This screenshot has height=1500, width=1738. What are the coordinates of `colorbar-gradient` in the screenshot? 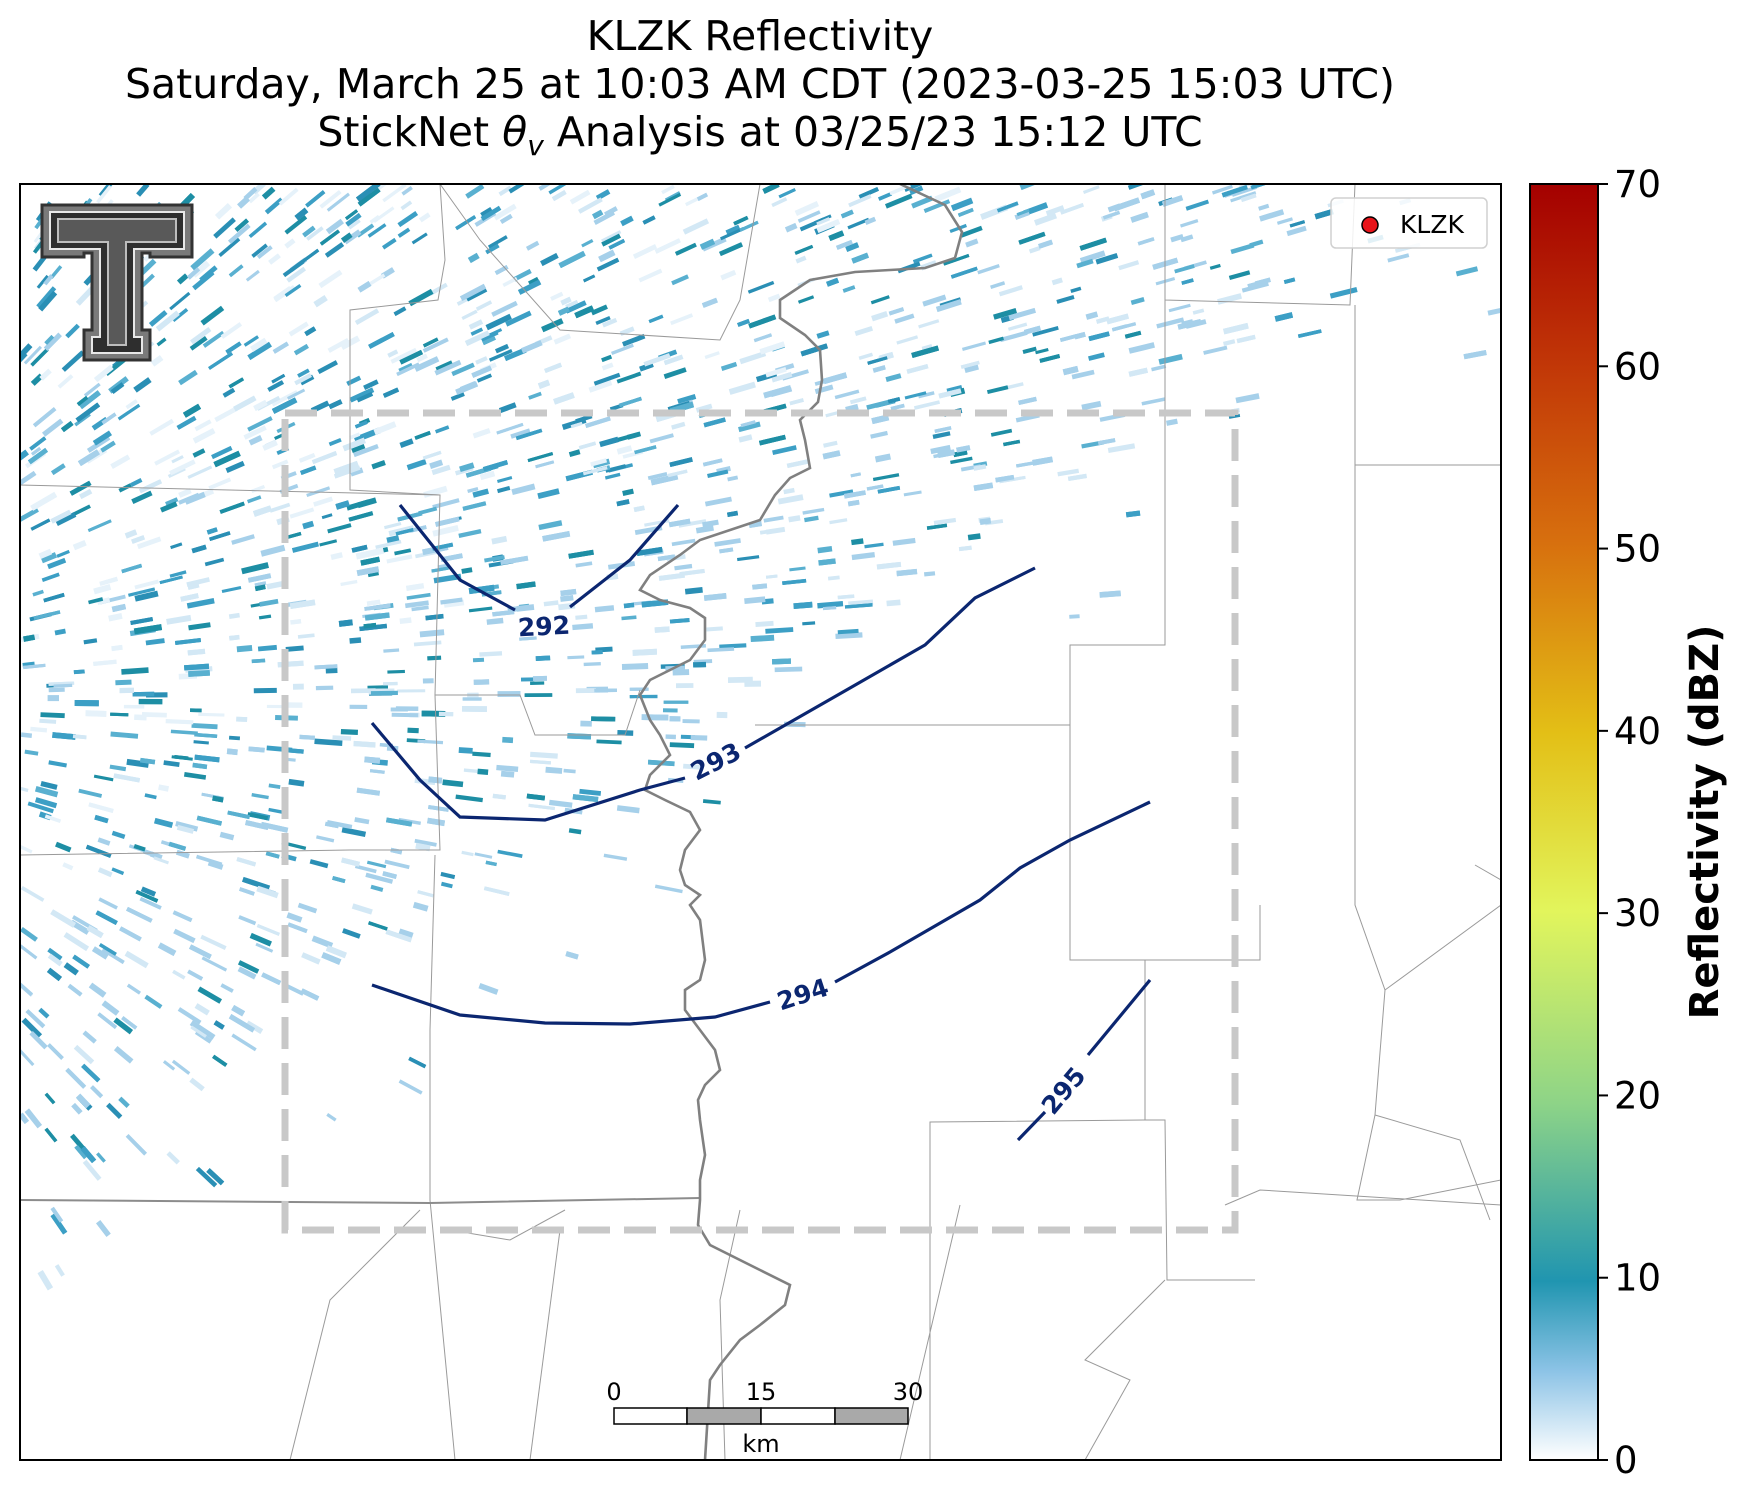 It's located at (1564, 822).